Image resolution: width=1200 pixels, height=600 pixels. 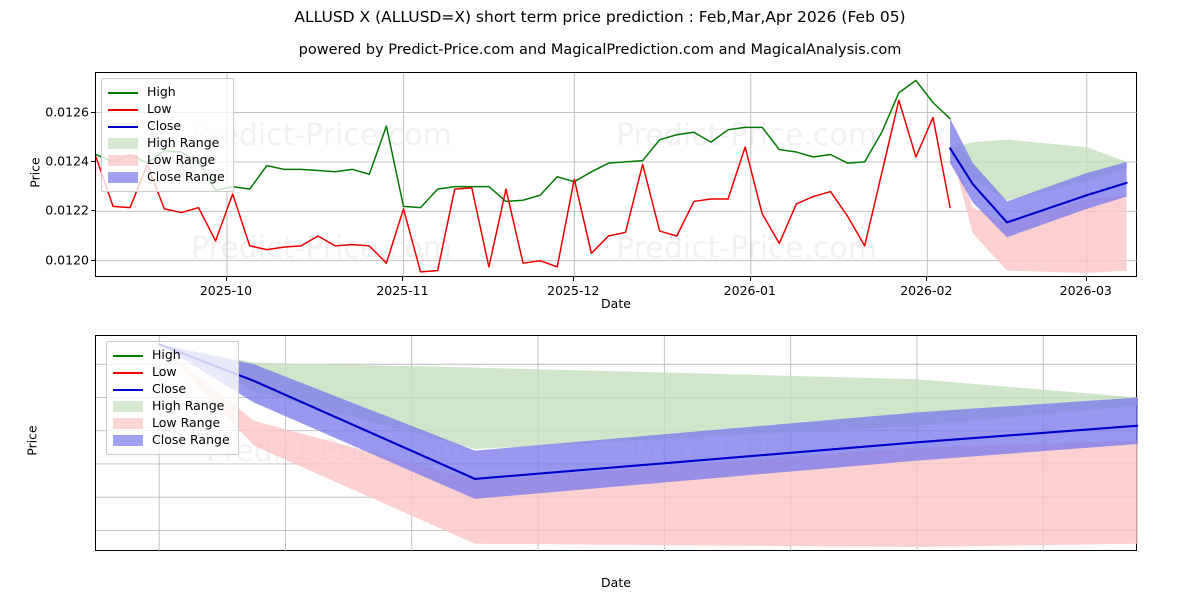 I want to click on x-tick-label: 2025-12, so click(x=573, y=290).